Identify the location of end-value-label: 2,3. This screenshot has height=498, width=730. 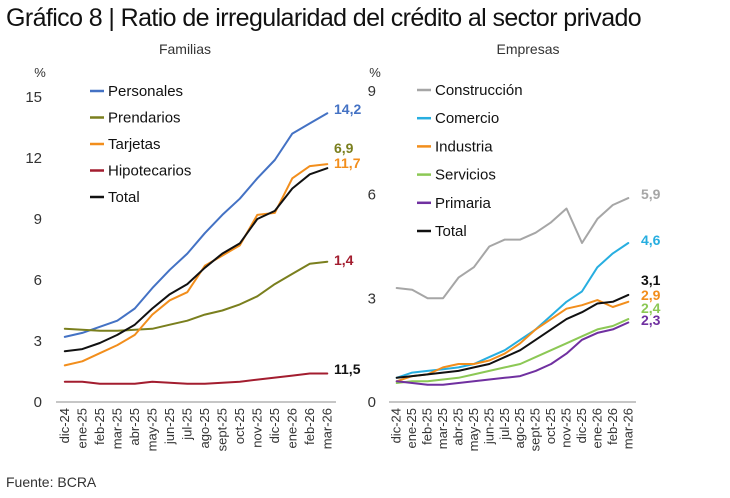
(651, 320).